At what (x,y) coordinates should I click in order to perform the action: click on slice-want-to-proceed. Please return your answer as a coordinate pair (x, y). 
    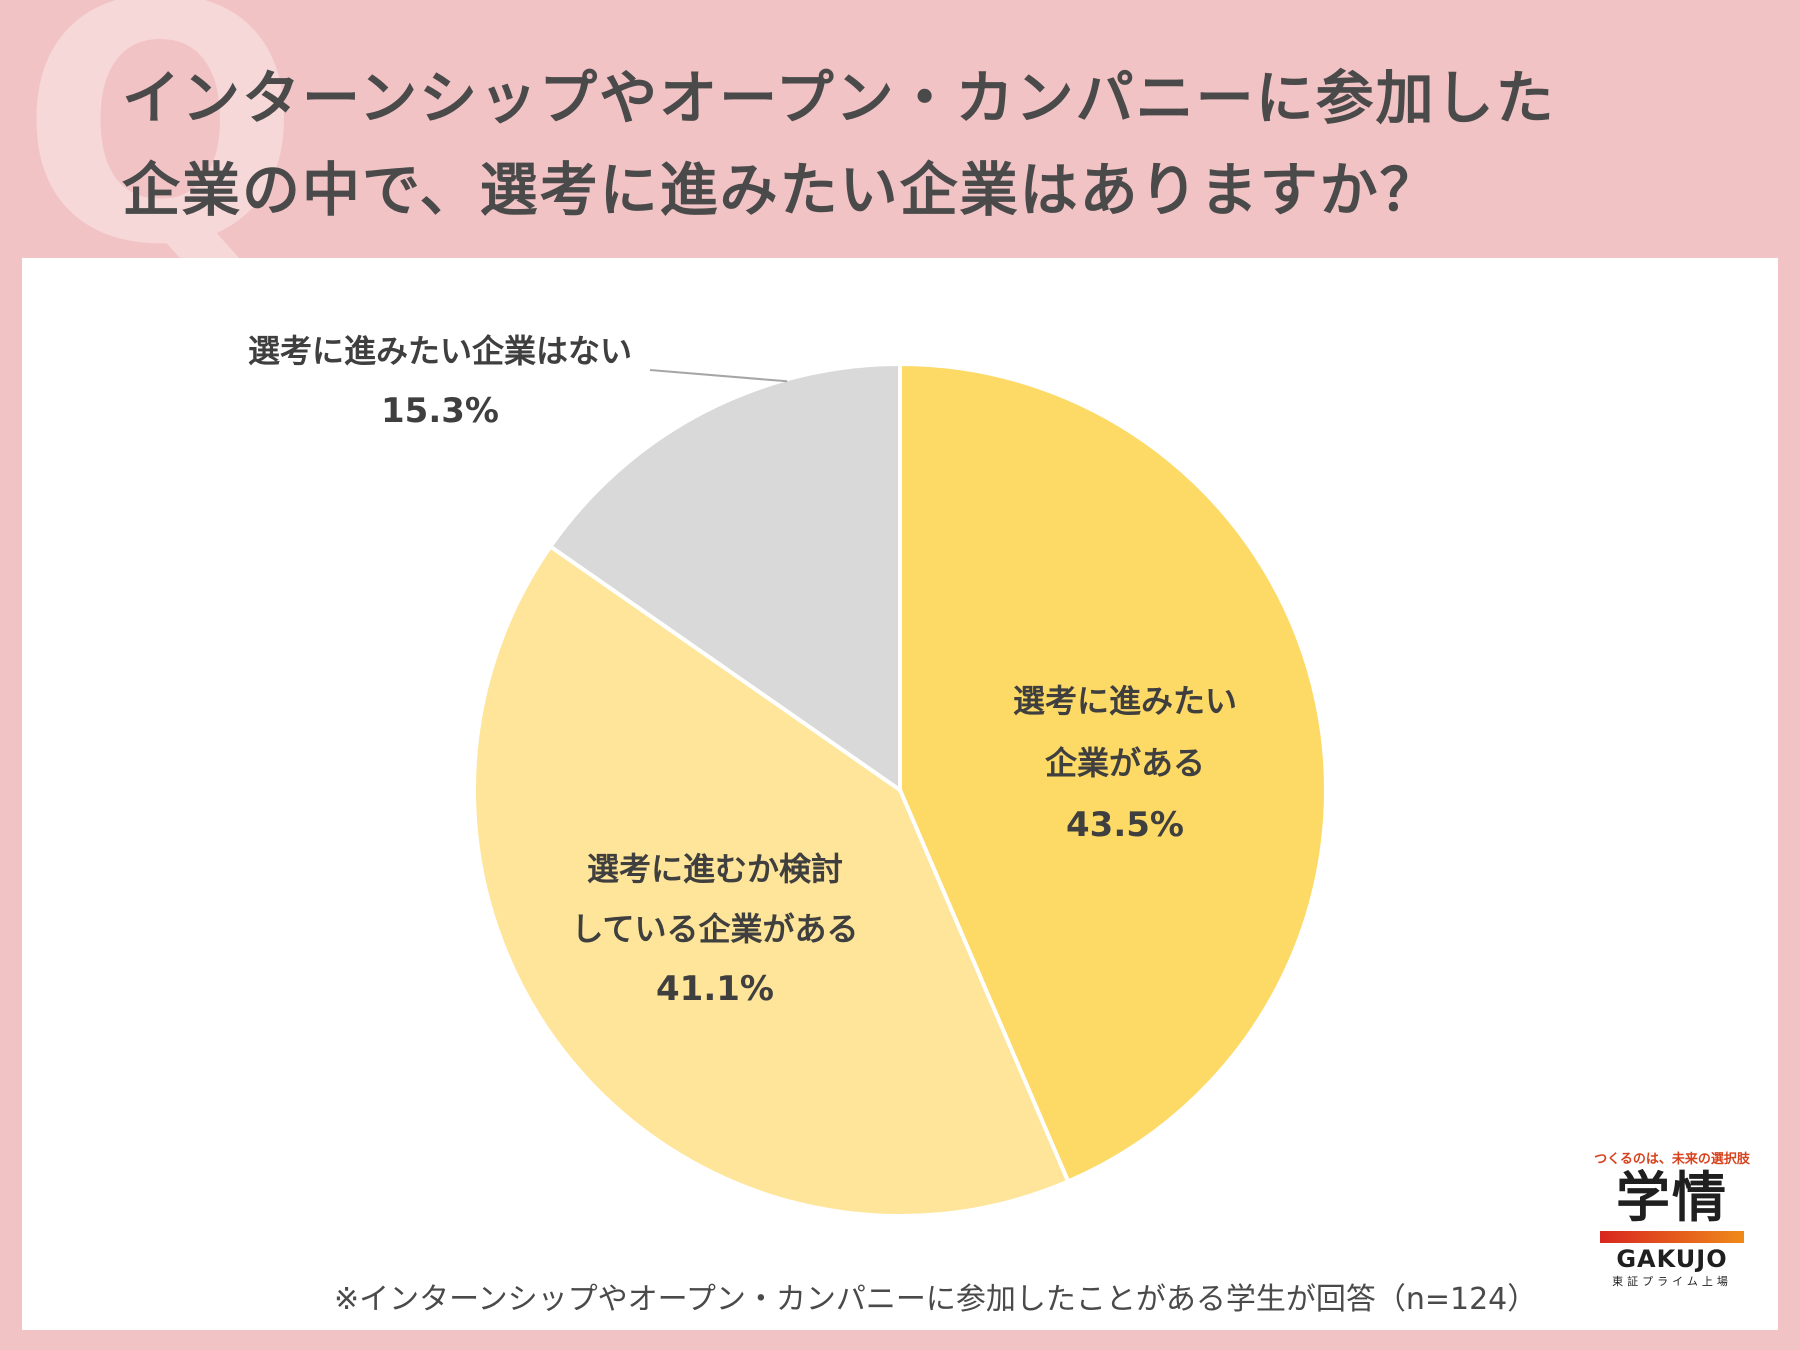
    Looking at the image, I should click on (1113, 773).